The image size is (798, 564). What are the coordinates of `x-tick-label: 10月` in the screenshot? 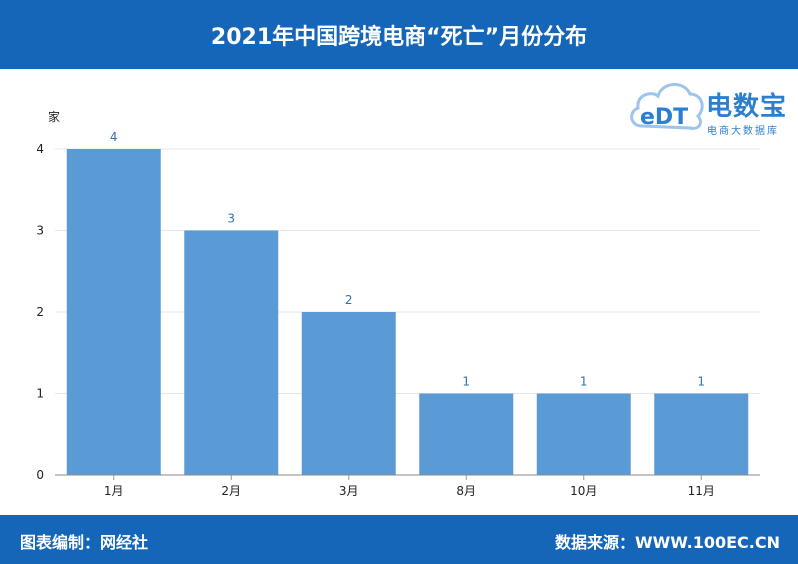 It's located at (583, 491).